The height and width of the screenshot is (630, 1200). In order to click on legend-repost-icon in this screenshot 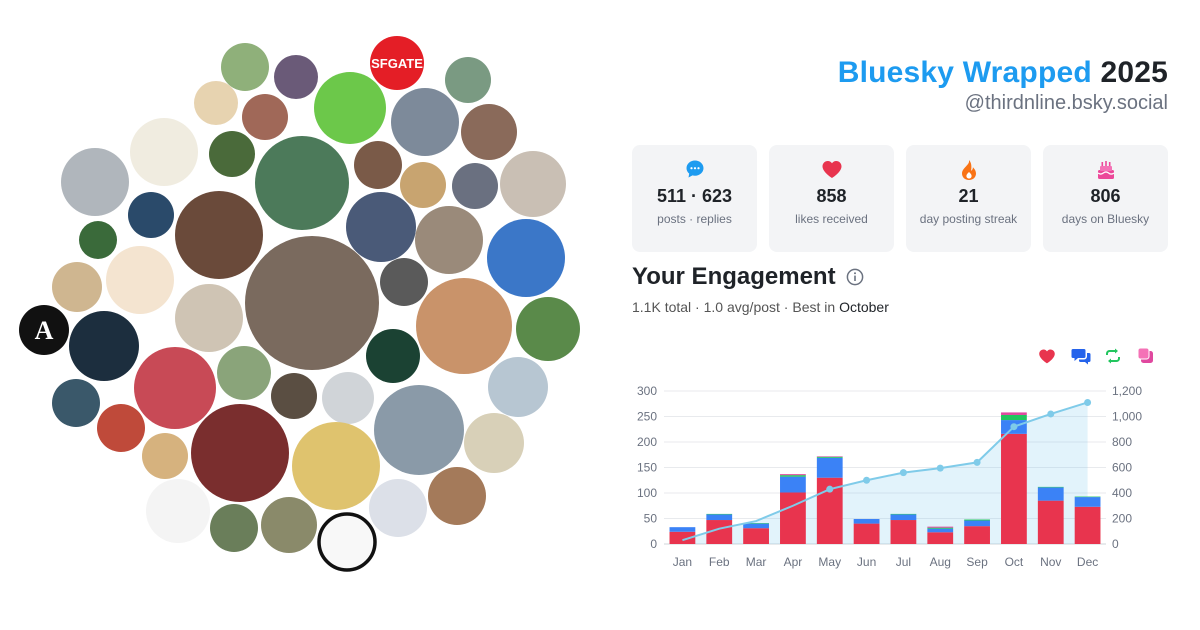, I will do `click(1113, 356)`.